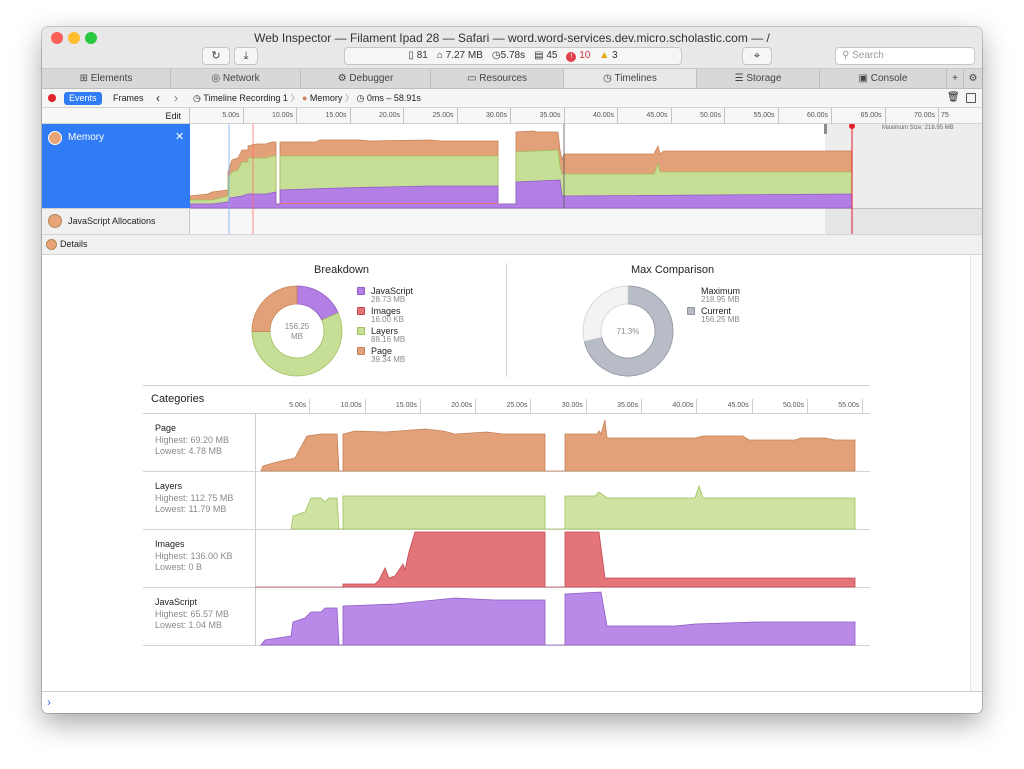 The height and width of the screenshot is (769, 1024). Describe the element at coordinates (176, 602) in the screenshot. I see `category-name: JavaScript` at that location.